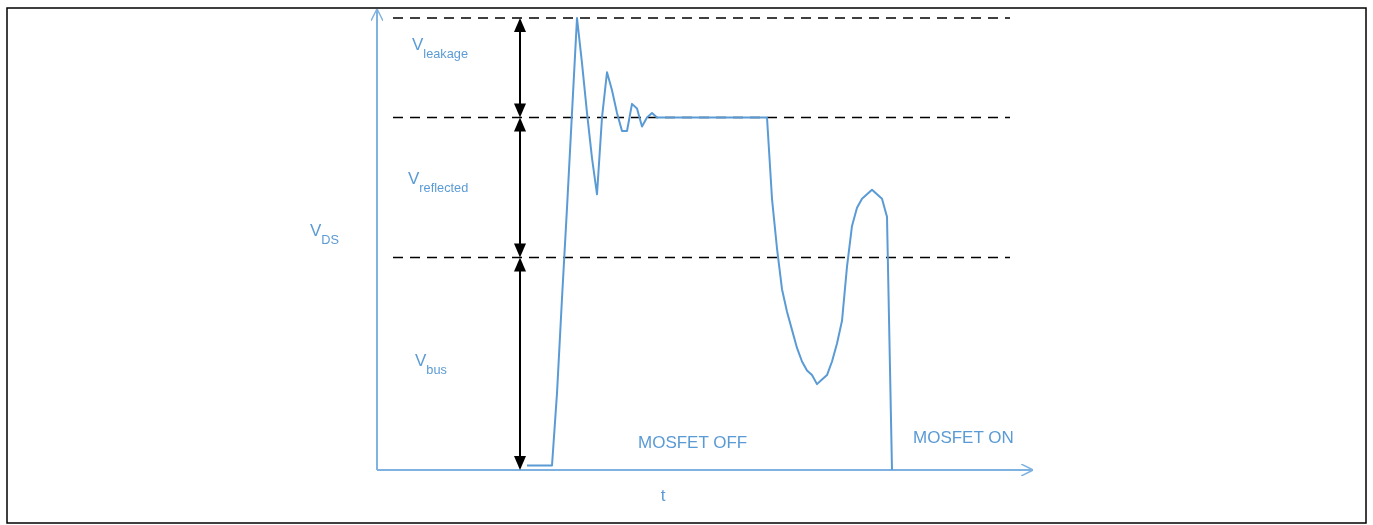 The image size is (1373, 525). I want to click on y-axis-title: V$_{DS}$, so click(325, 234).